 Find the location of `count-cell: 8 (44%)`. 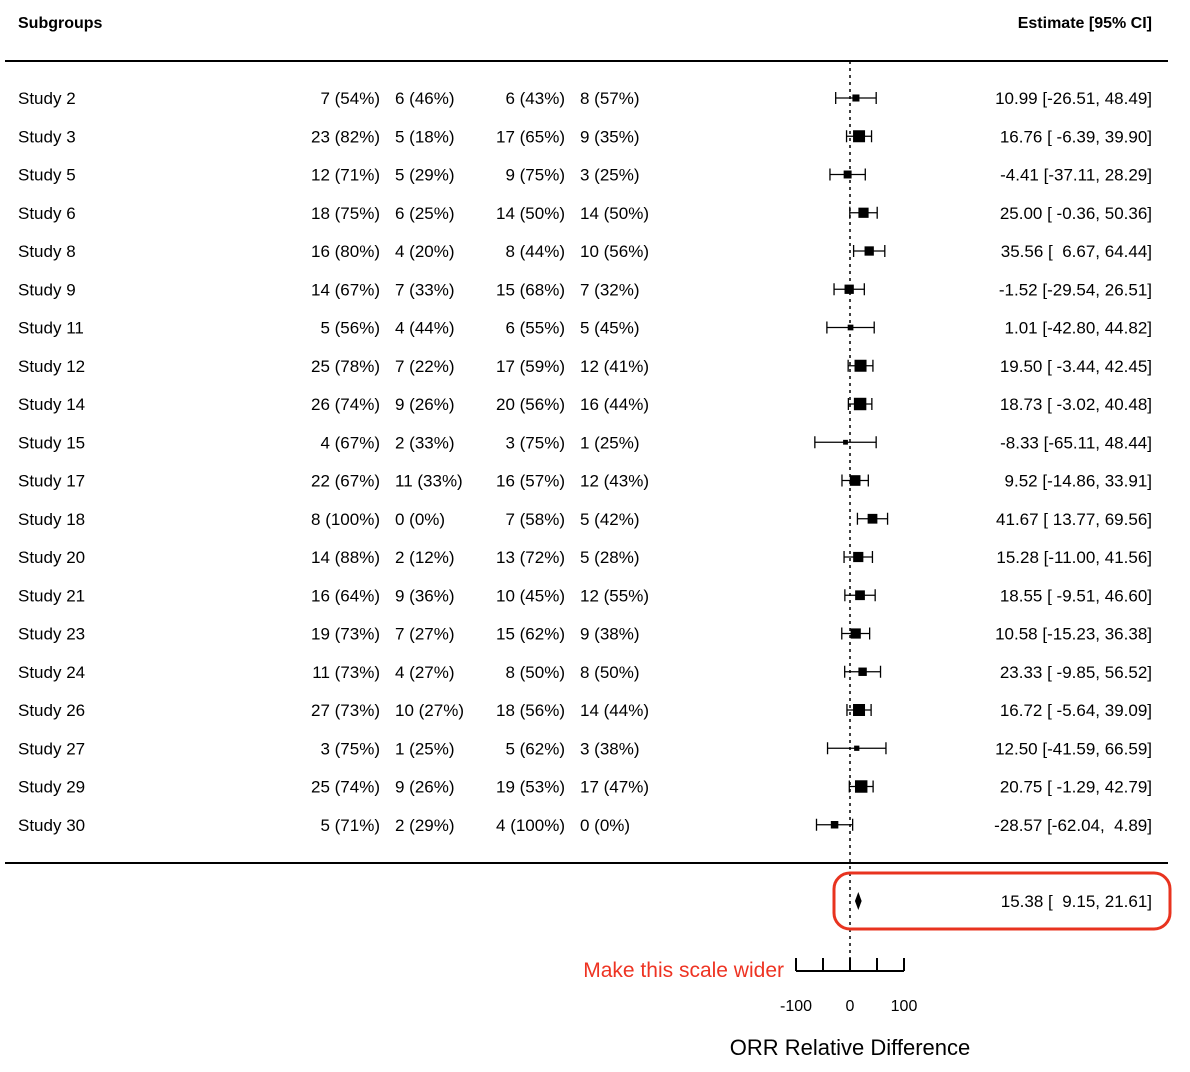

count-cell: 8 (44%) is located at coordinates (535, 251).